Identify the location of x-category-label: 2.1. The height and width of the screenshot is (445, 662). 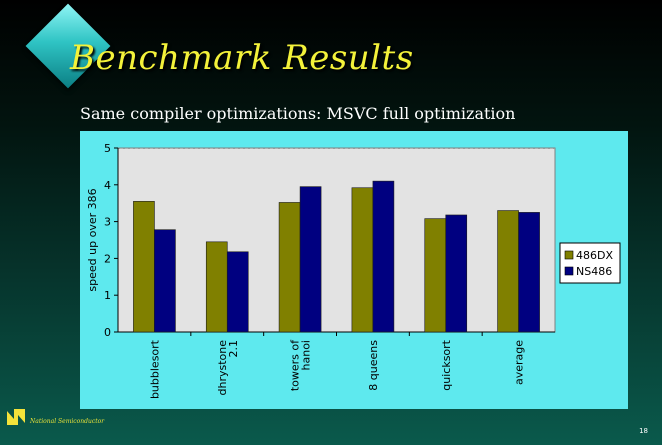
(233, 349).